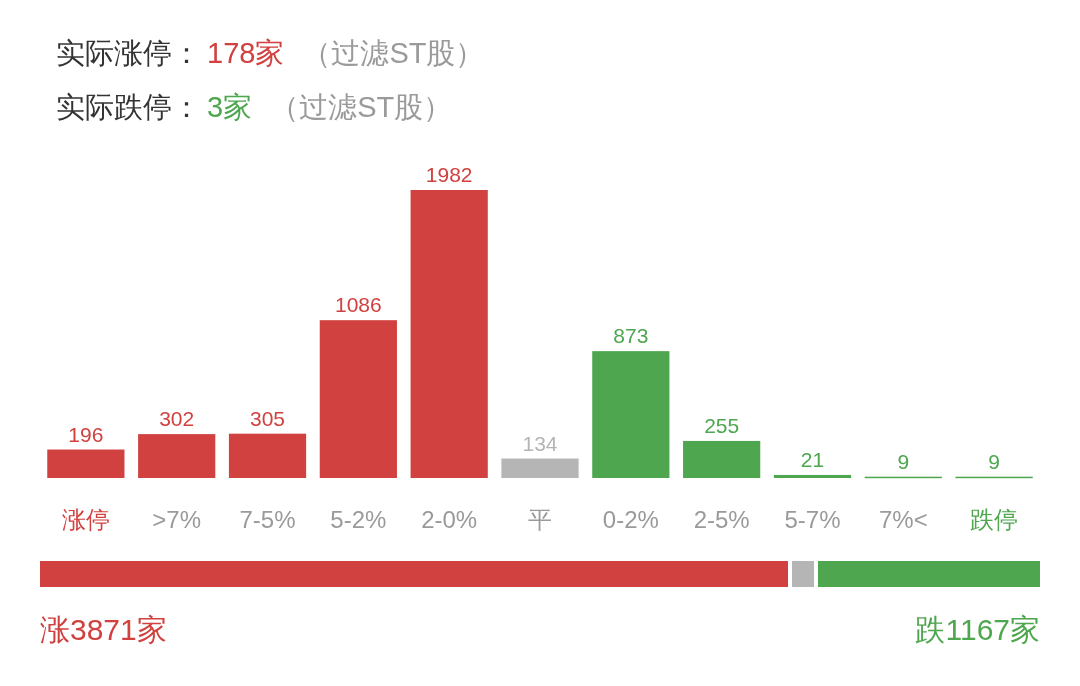  I want to click on text: 涨3871家, so click(103, 629).